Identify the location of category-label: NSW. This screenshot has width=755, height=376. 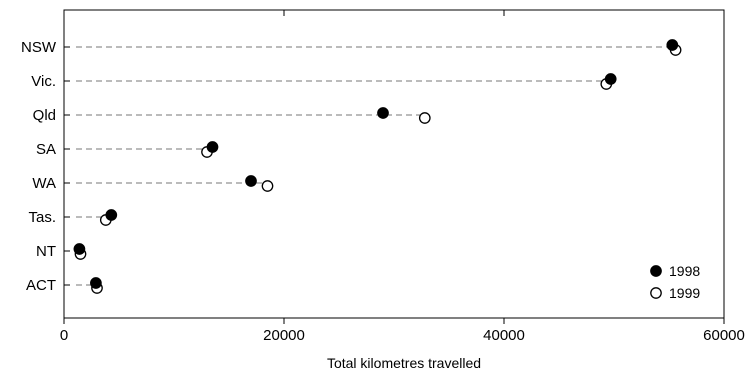
(39, 47).